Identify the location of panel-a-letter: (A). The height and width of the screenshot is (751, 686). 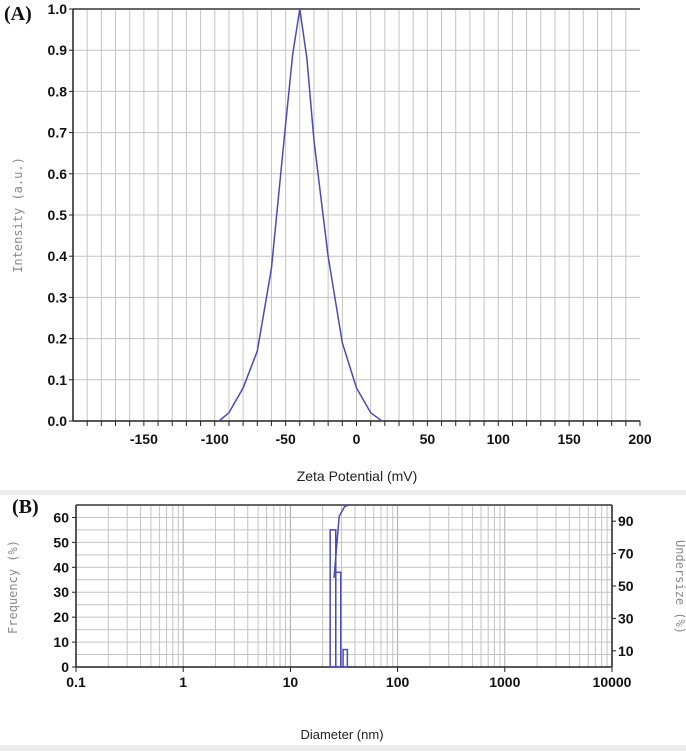
(18, 14).